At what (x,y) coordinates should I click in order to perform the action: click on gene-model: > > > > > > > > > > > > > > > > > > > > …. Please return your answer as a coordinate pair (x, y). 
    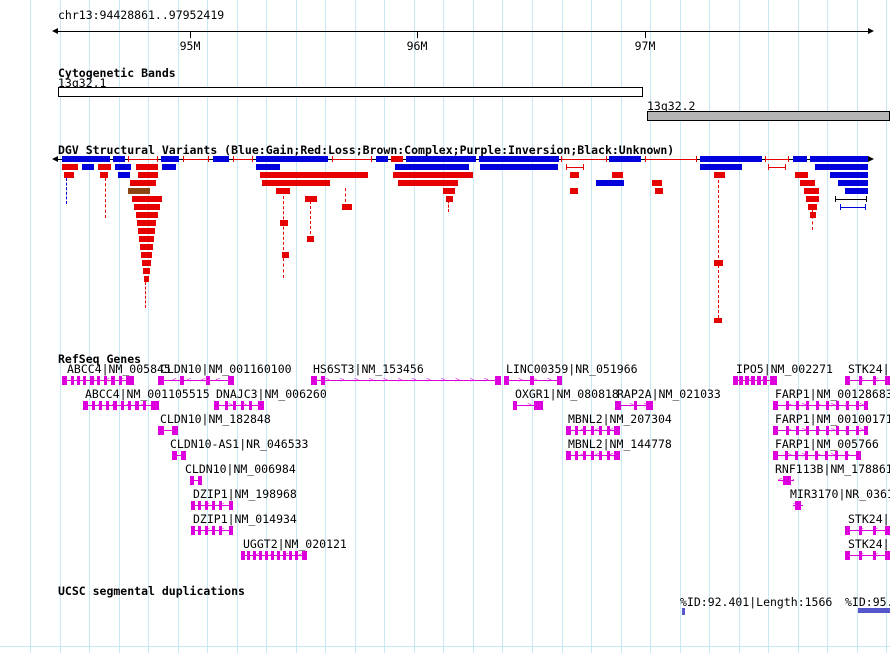
    Looking at the image, I should click on (406, 380).